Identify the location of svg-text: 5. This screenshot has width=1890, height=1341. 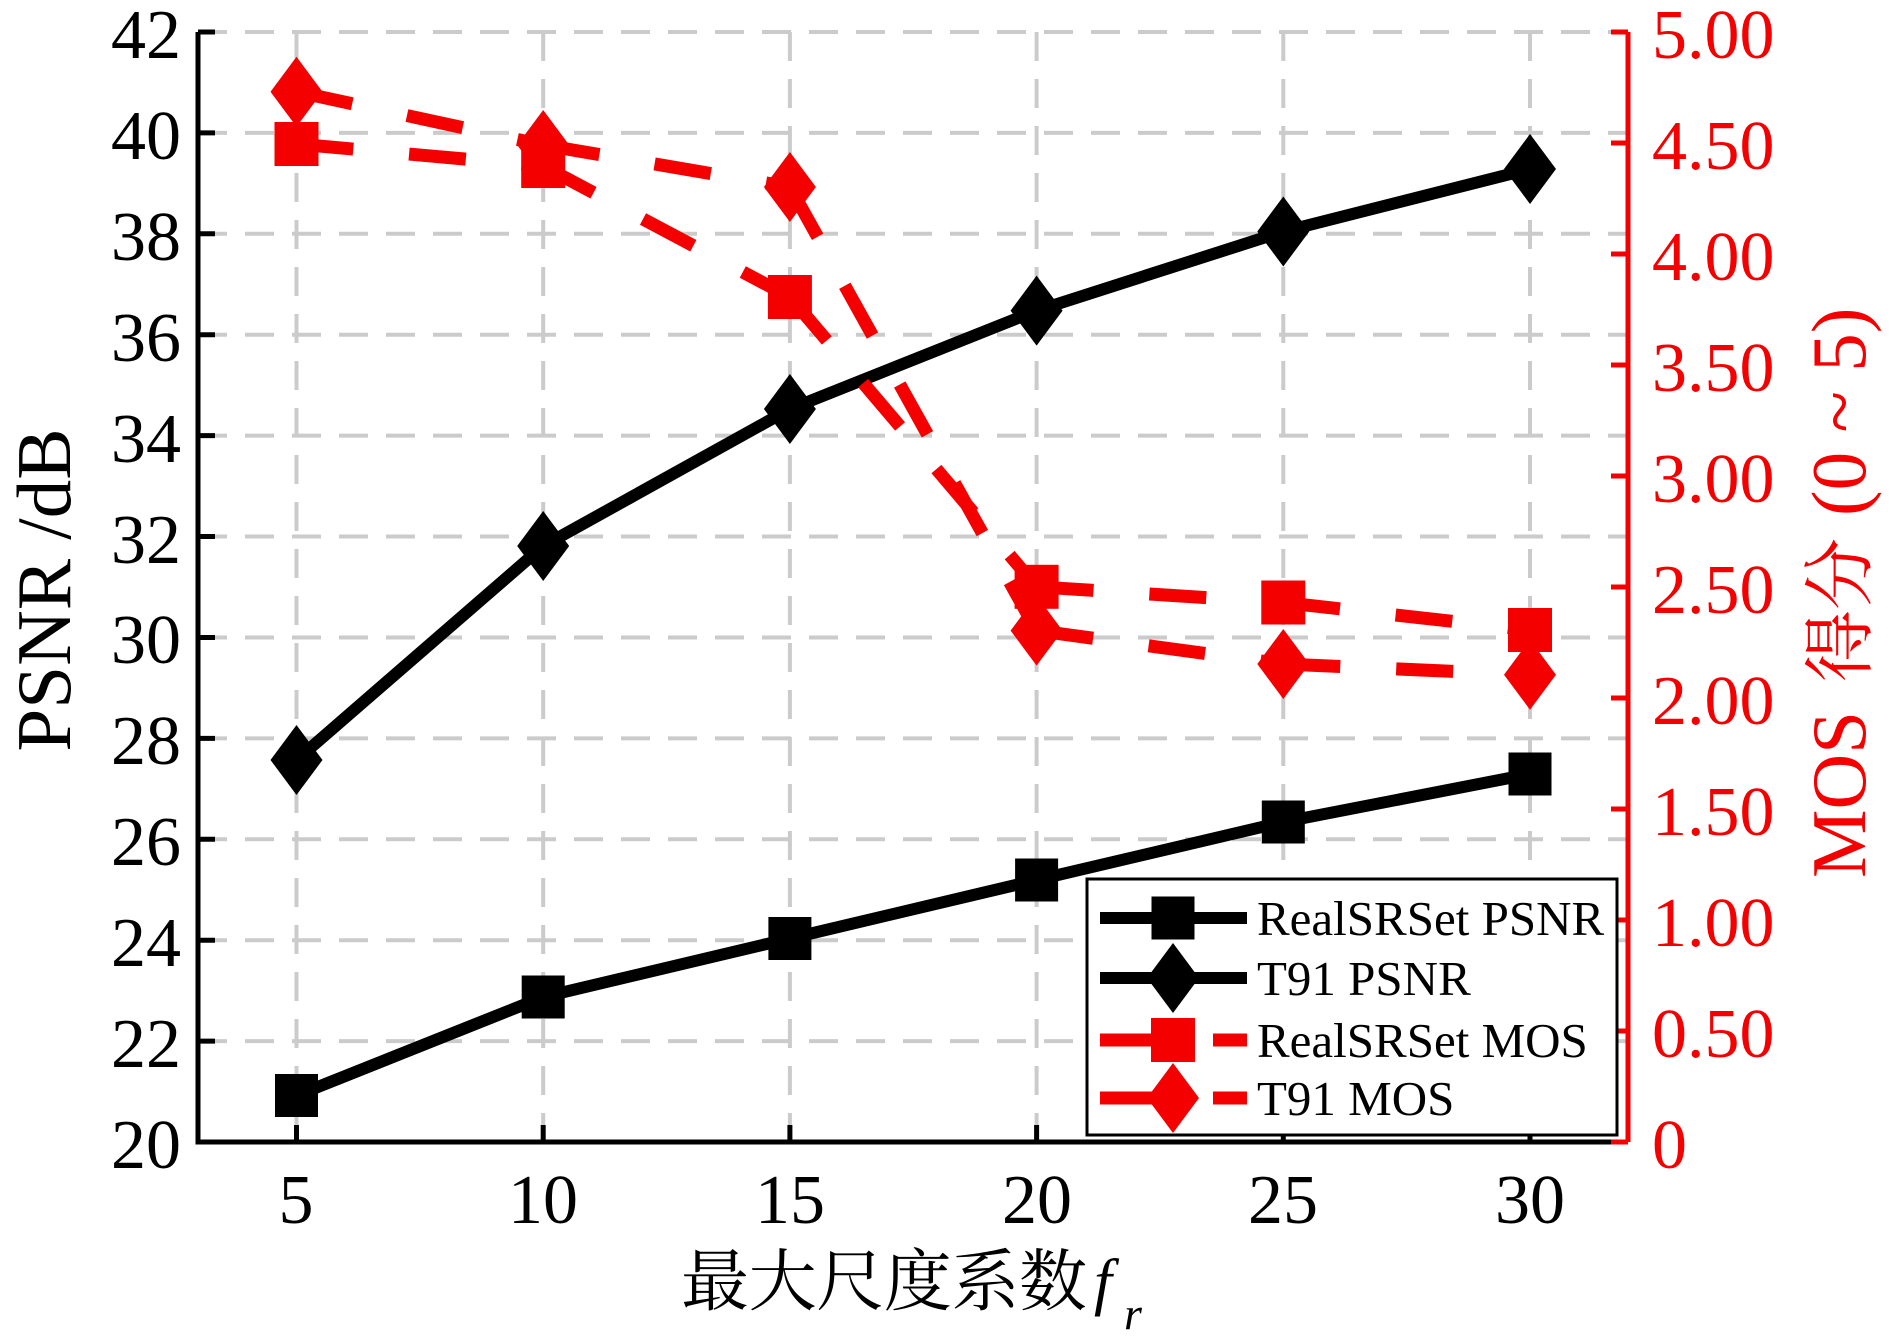
(296, 1200).